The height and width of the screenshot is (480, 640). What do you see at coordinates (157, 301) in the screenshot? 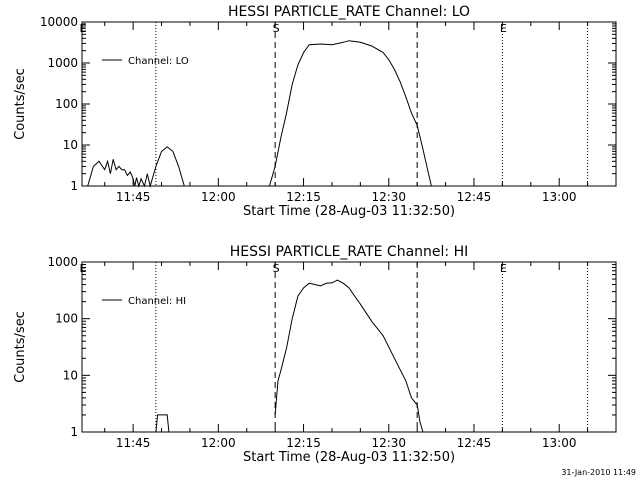
I see `legend-label: Channel: HI` at bounding box center [157, 301].